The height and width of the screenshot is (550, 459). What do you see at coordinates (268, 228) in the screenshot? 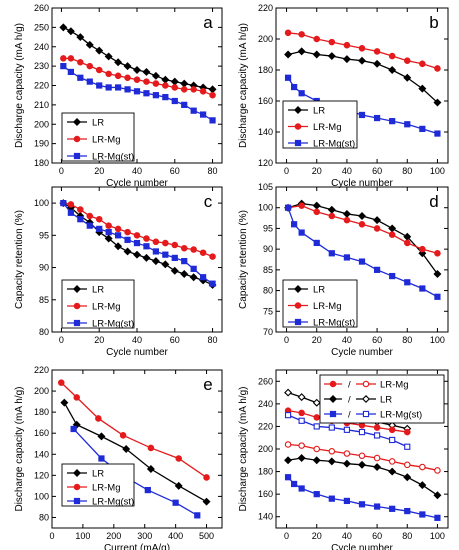
I see `y-tick-label: 95` at bounding box center [268, 228].